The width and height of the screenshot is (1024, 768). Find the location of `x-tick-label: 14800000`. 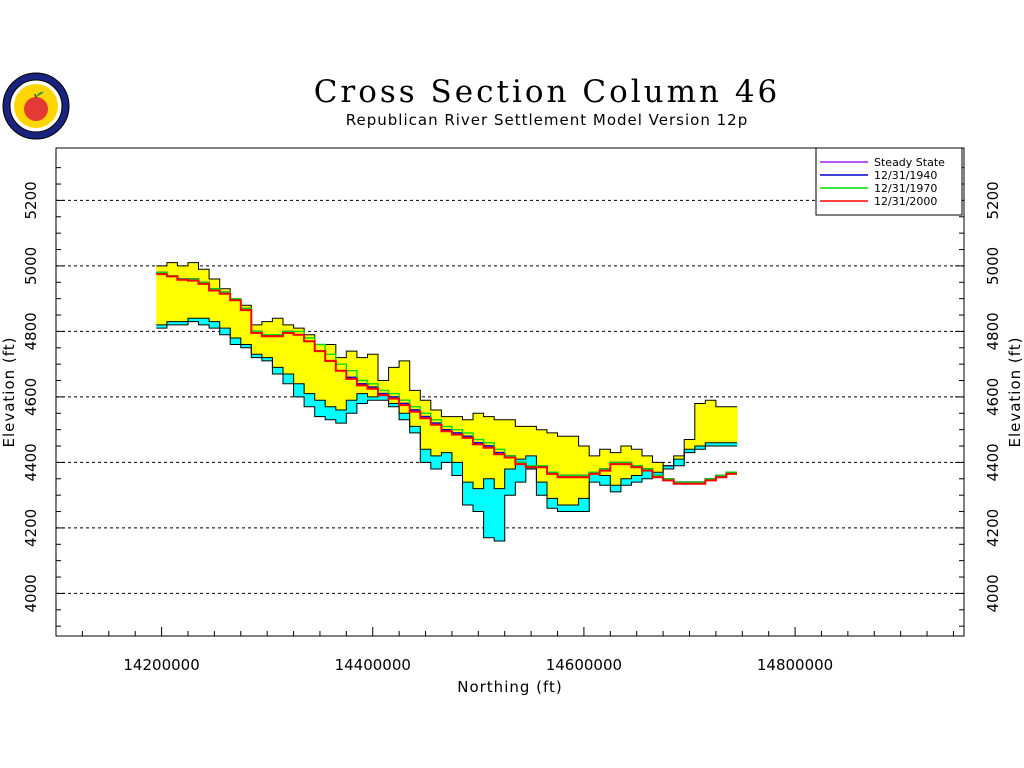

x-tick-label: 14800000 is located at coordinates (795, 665).